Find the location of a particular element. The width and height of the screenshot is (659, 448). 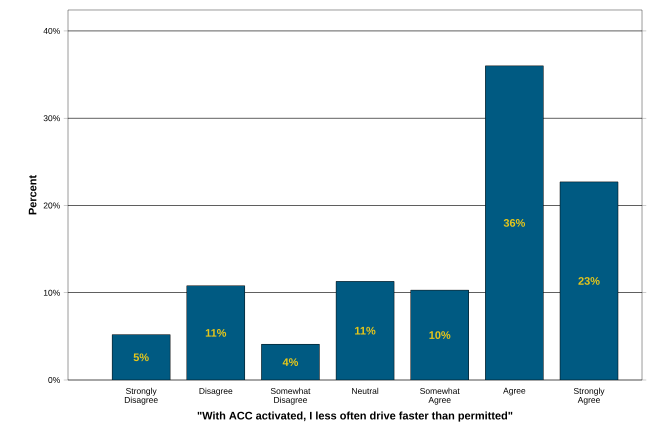

data-label: 10% is located at coordinates (439, 335).